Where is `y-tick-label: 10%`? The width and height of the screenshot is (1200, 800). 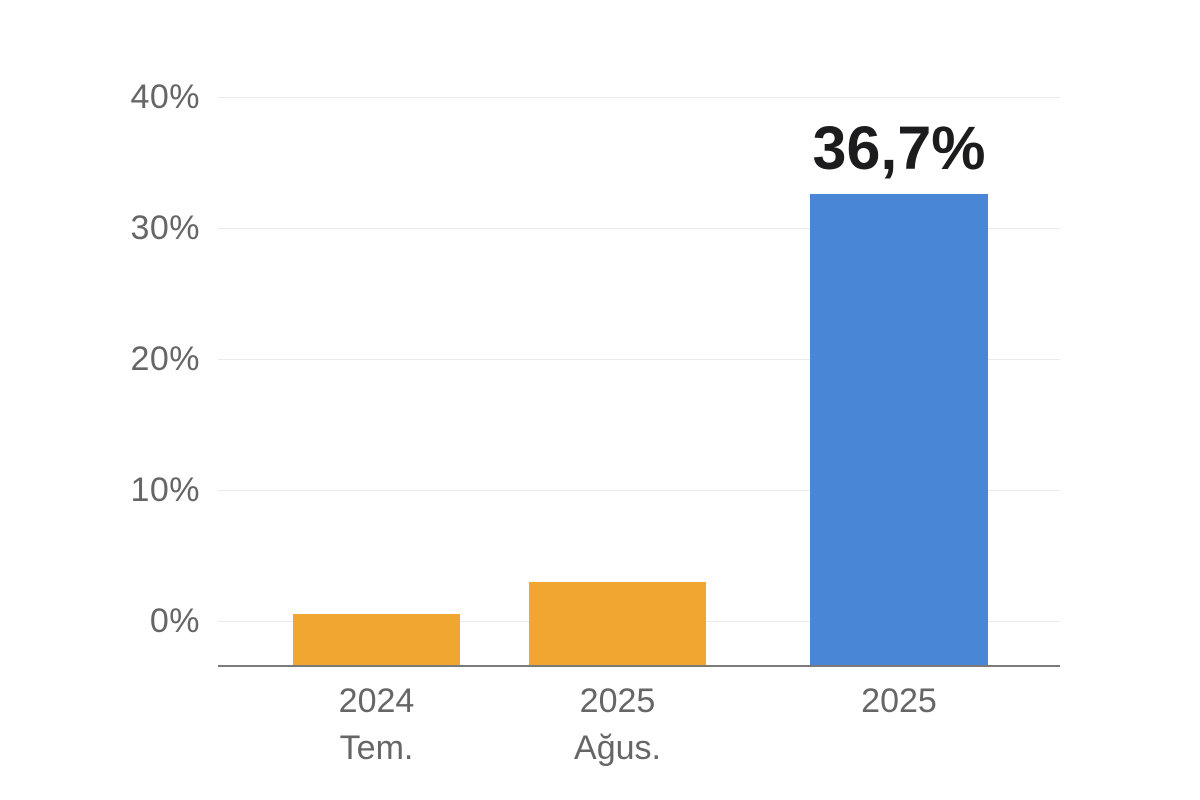 y-tick-label: 10% is located at coordinates (165, 490).